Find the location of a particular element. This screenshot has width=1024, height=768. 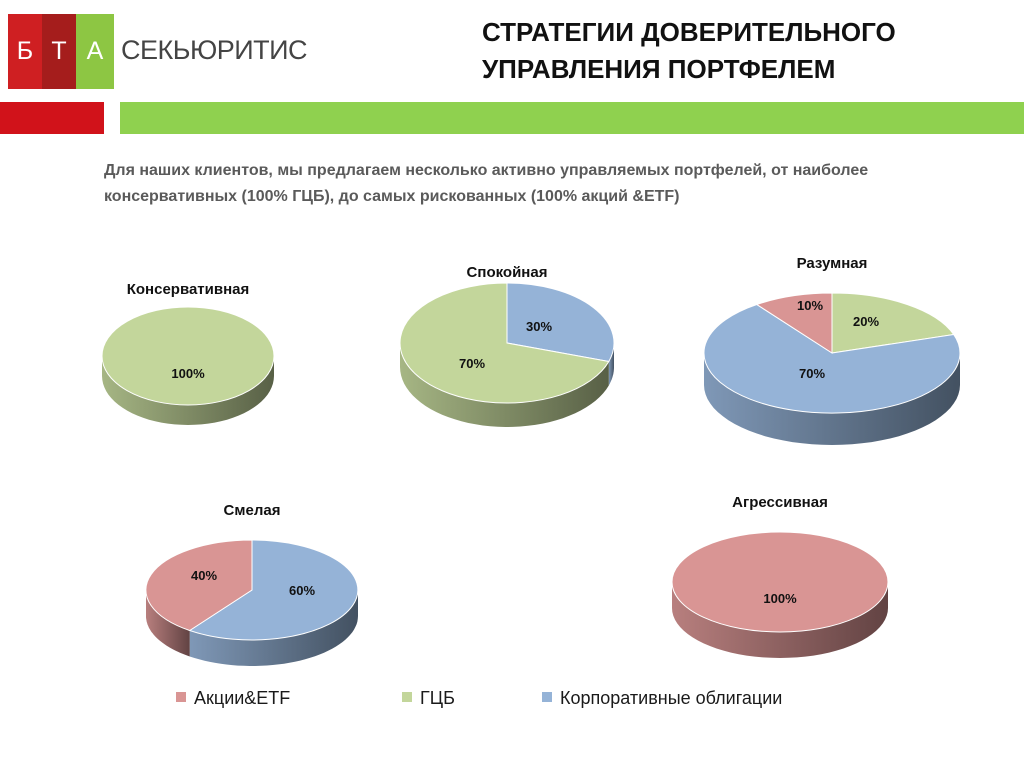

pie-chart-2: Спокойная 30% 70% is located at coordinates (507, 345).